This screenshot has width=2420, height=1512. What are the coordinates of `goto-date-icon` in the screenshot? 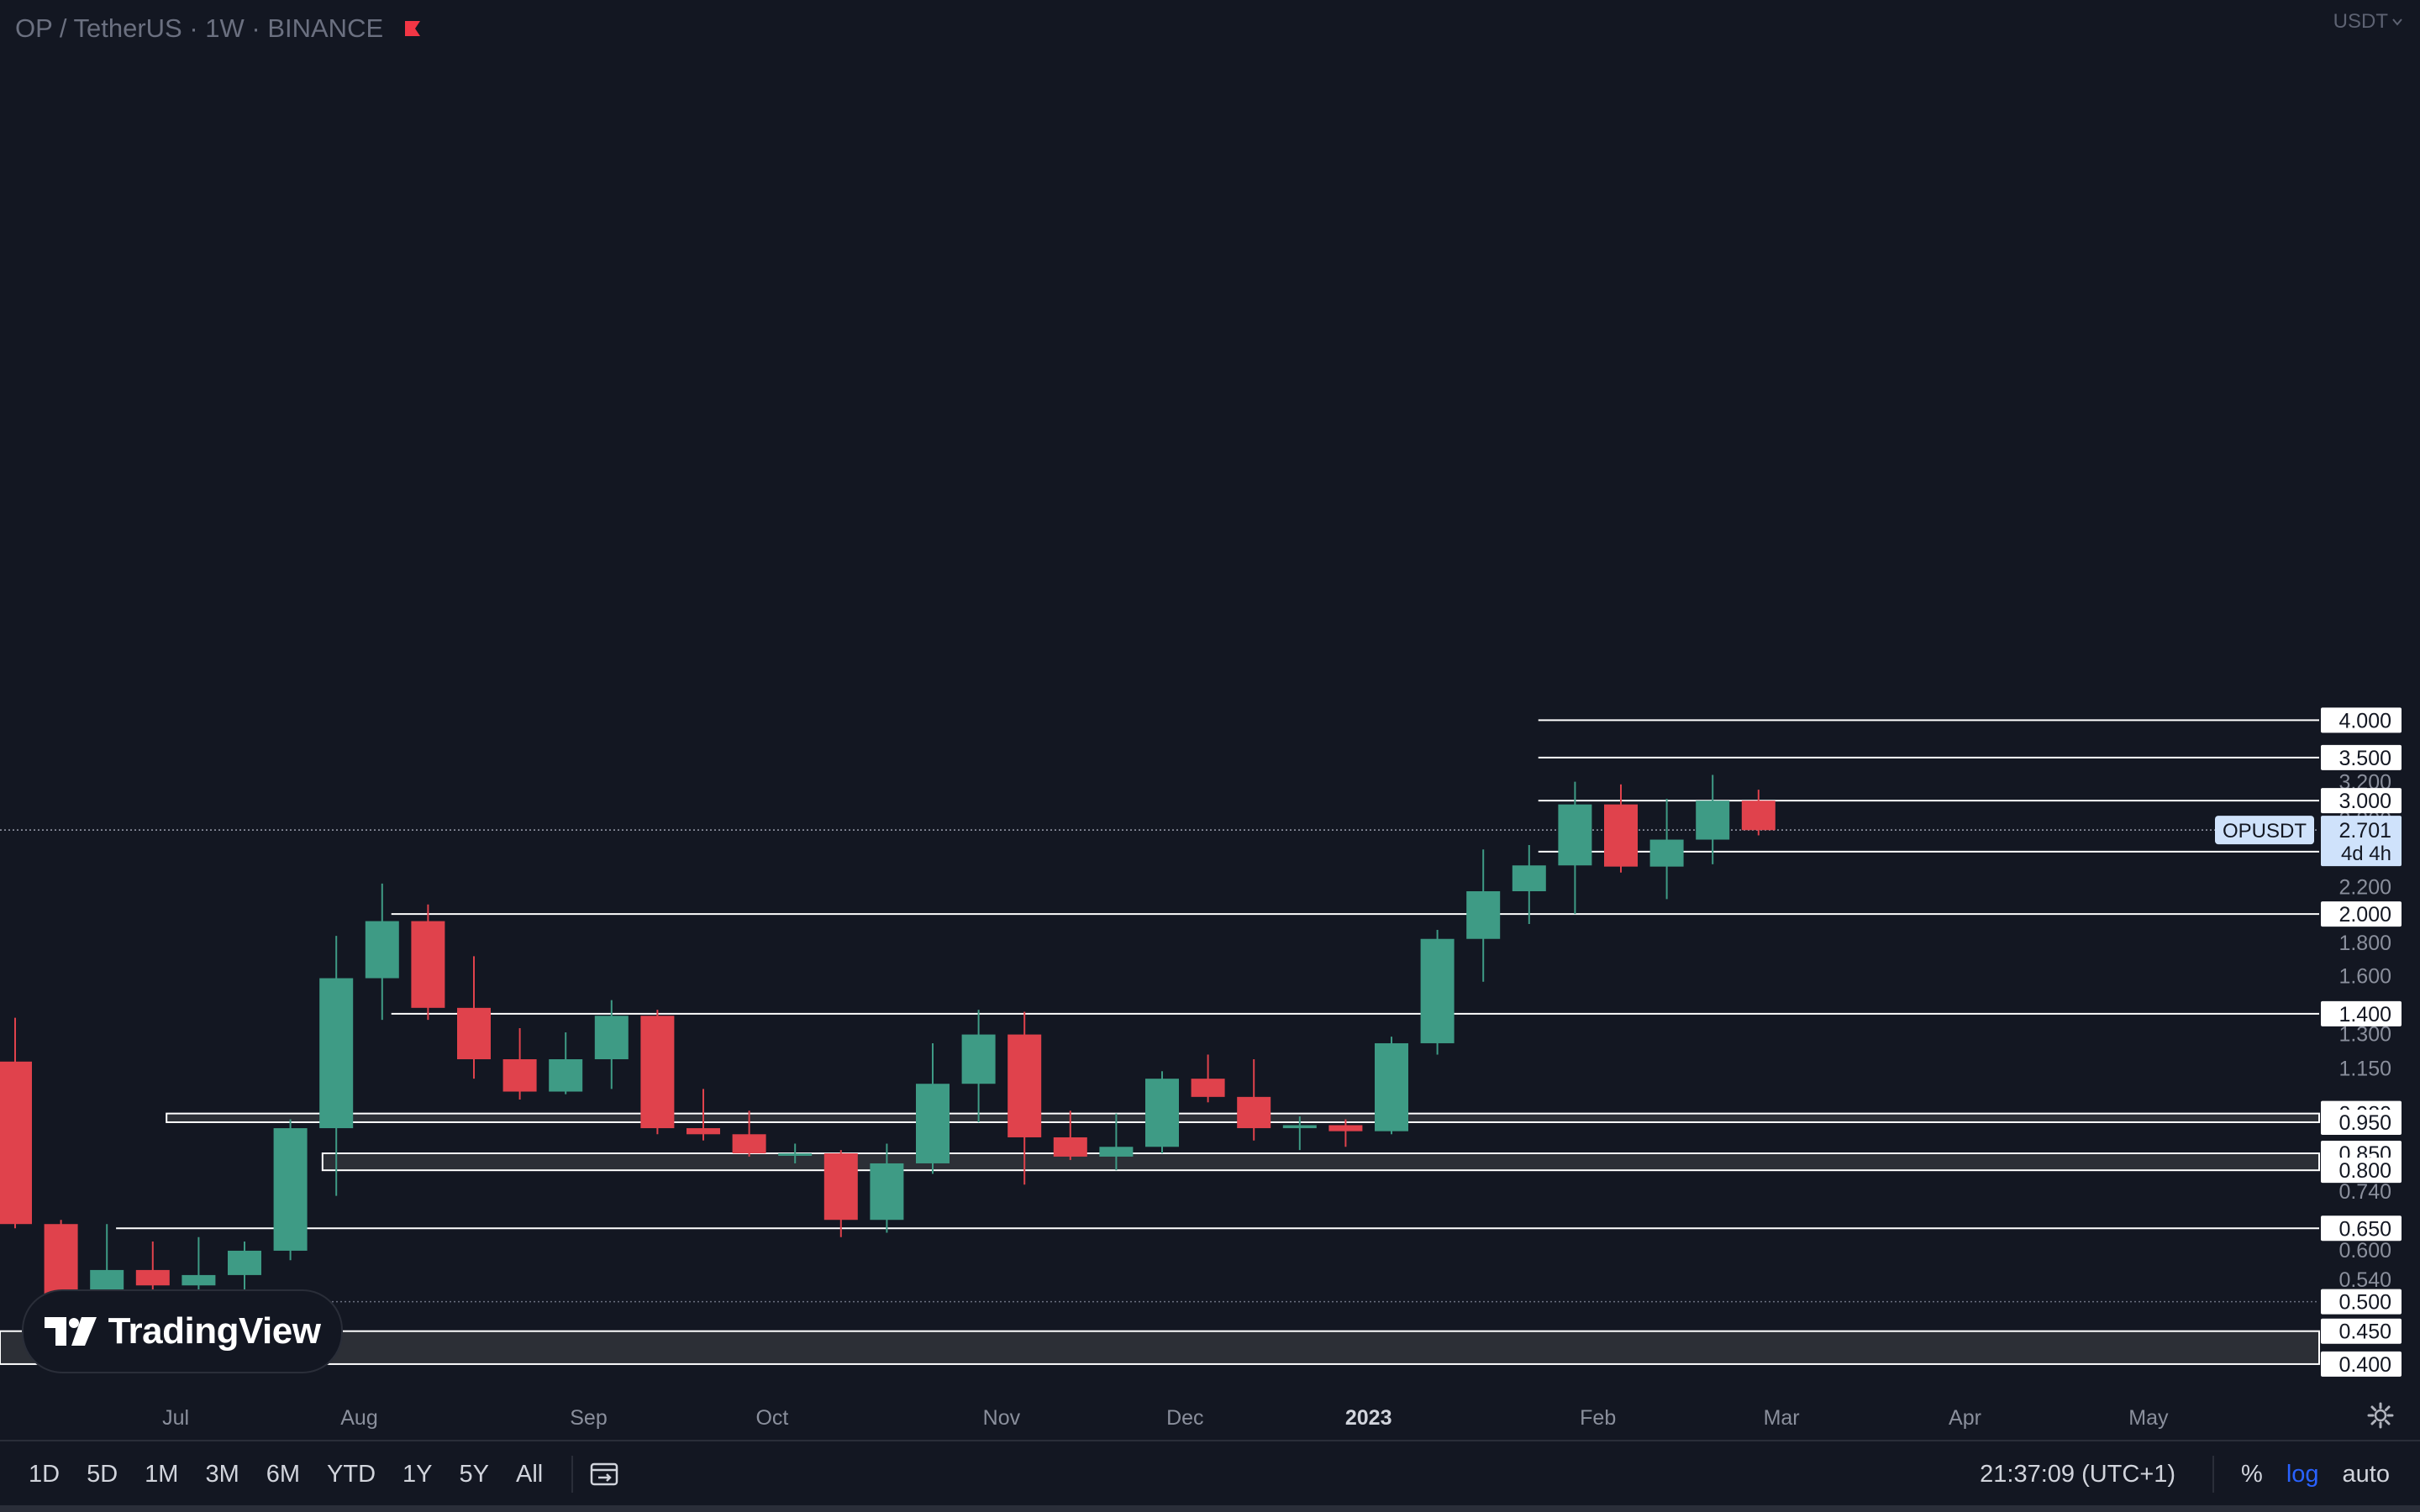 It's located at (605, 1474).